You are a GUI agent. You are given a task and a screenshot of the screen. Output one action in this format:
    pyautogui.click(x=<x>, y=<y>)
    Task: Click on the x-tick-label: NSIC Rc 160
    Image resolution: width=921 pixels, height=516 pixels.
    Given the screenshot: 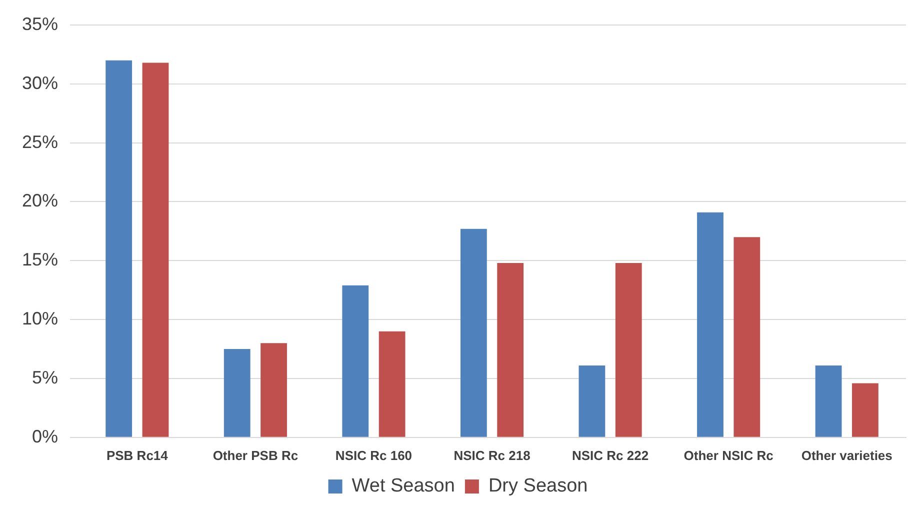 What is the action you would take?
    pyautogui.click(x=373, y=455)
    